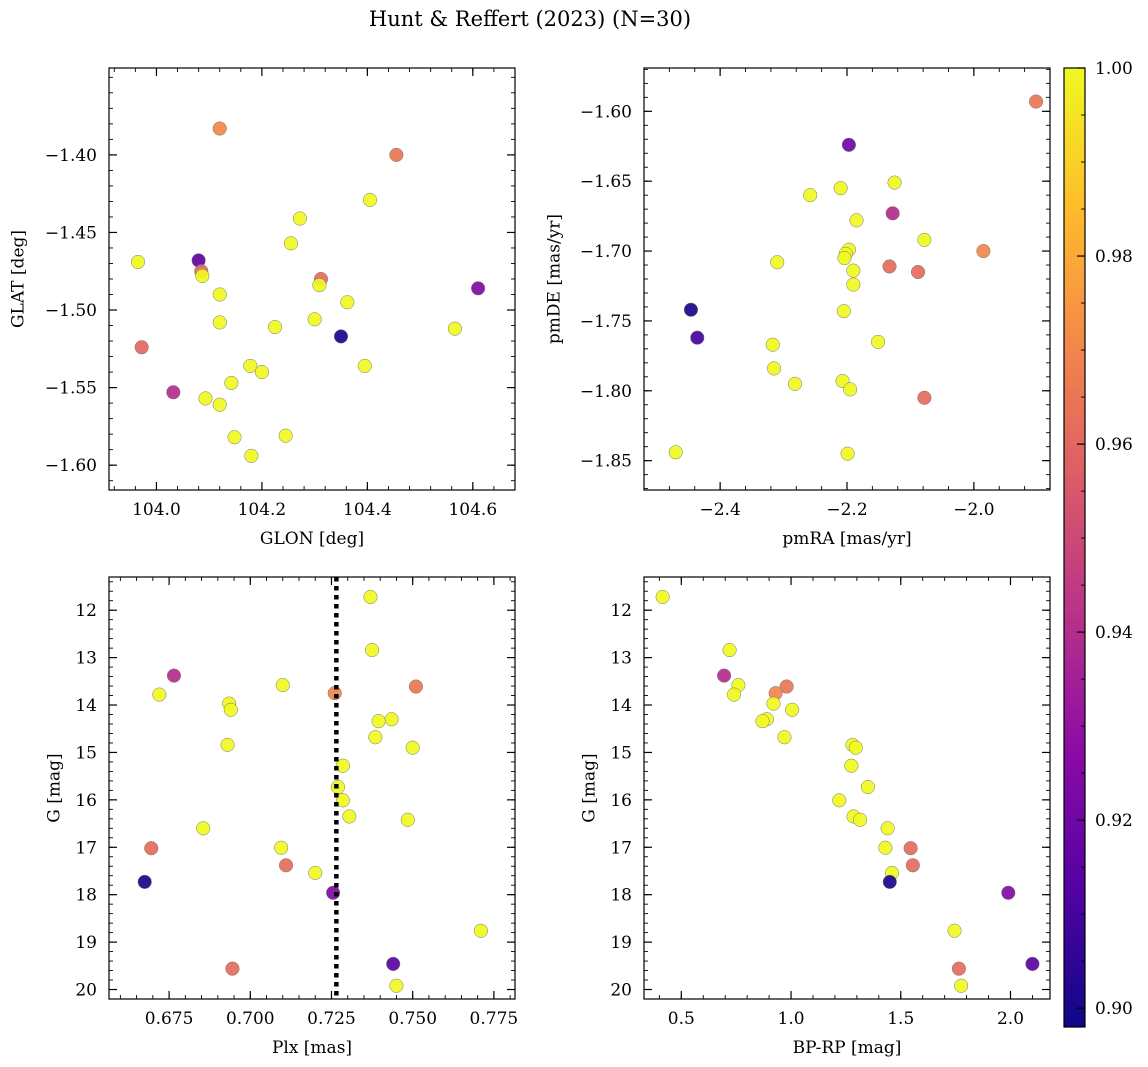  Describe the element at coordinates (86, 848) in the screenshot. I see `y-tick-label: 17` at that location.